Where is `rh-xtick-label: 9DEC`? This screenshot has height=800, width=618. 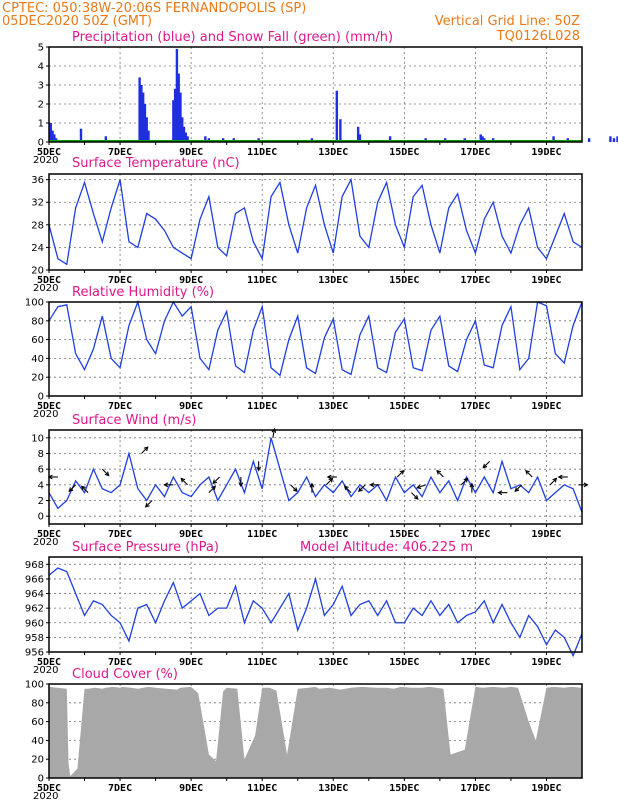 rh-xtick-label: 9DEC is located at coordinates (191, 406).